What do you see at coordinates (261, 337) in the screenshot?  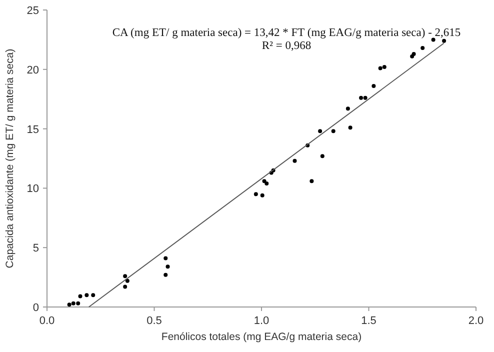 I see `x-axis-title: Fenólicos totales (mg EAG/g materia seca)` at bounding box center [261, 337].